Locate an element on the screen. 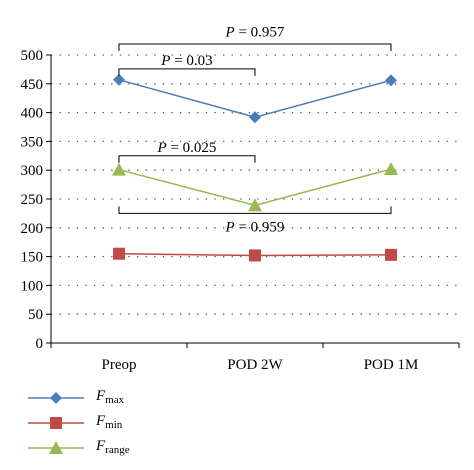  legend-marker-frange is located at coordinates (56, 447).